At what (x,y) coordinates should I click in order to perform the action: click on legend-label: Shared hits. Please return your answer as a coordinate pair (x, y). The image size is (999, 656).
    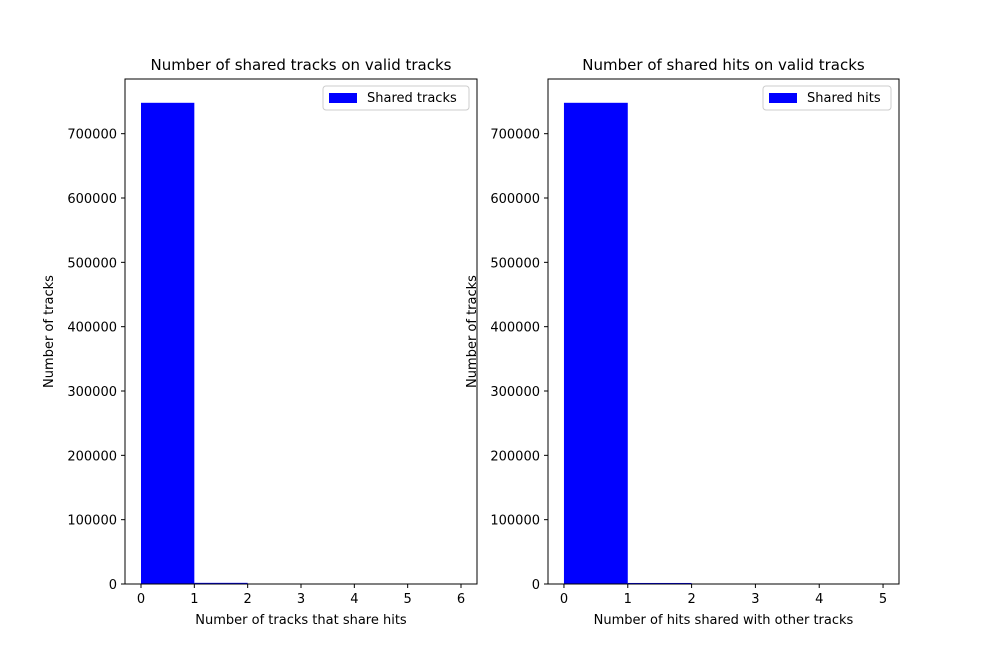
    Looking at the image, I should click on (844, 98).